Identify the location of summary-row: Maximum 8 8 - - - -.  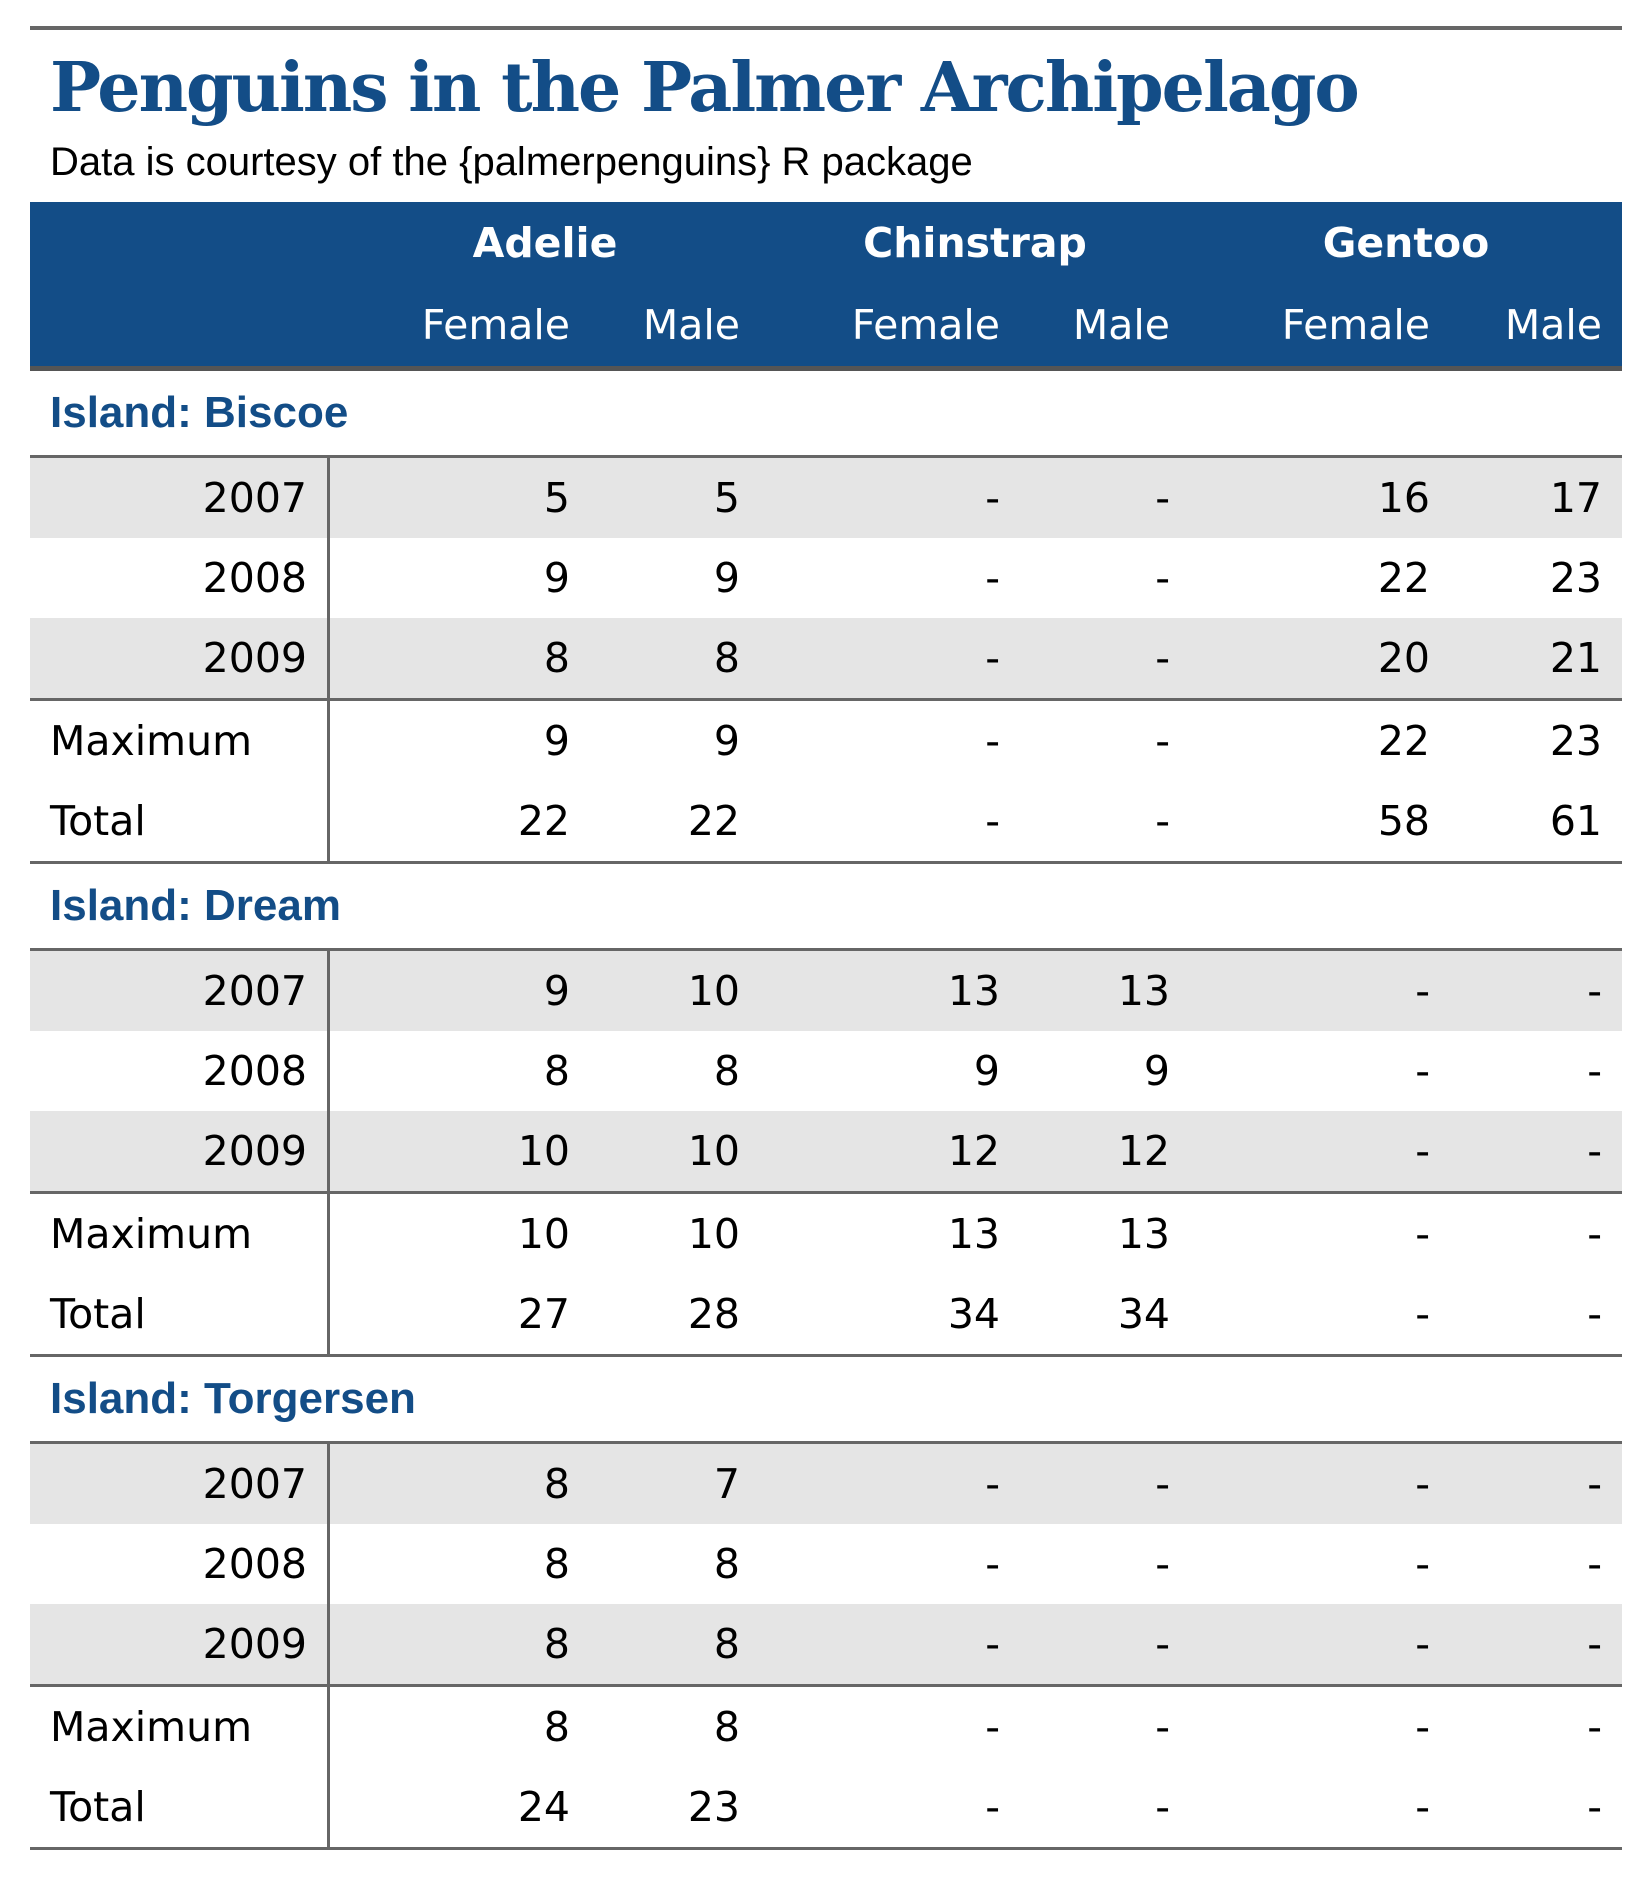
(826, 1727).